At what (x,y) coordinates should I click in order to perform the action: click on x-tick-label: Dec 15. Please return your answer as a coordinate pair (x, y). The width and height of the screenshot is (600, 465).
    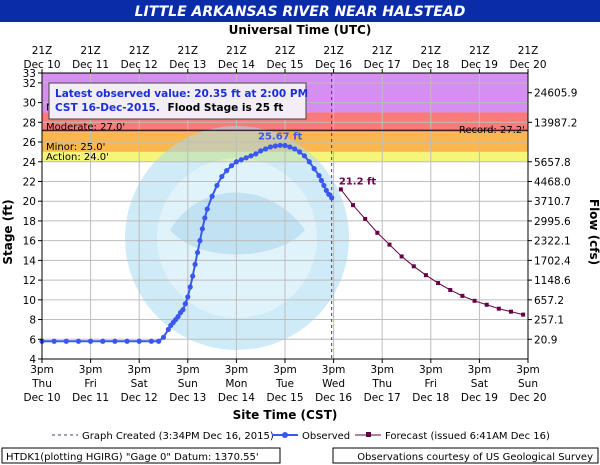
    Looking at the image, I should click on (284, 398).